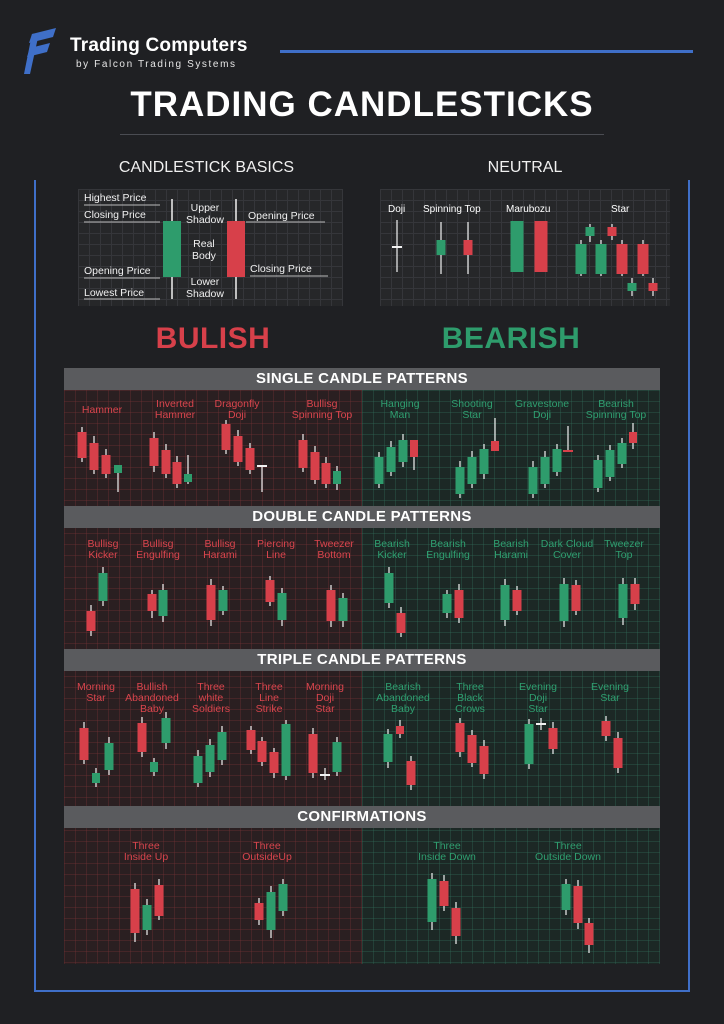 This screenshot has height=1024, width=724. I want to click on neutral-panel, so click(525, 247).